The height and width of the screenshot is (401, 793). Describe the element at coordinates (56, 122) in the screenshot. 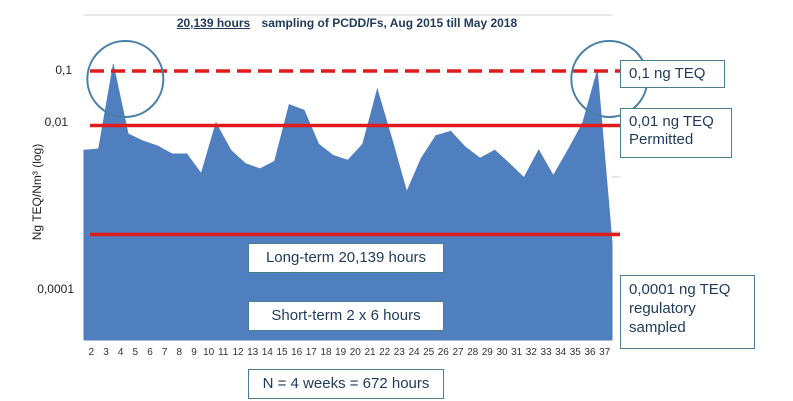

I see `y-tick-label: 0,01` at that location.